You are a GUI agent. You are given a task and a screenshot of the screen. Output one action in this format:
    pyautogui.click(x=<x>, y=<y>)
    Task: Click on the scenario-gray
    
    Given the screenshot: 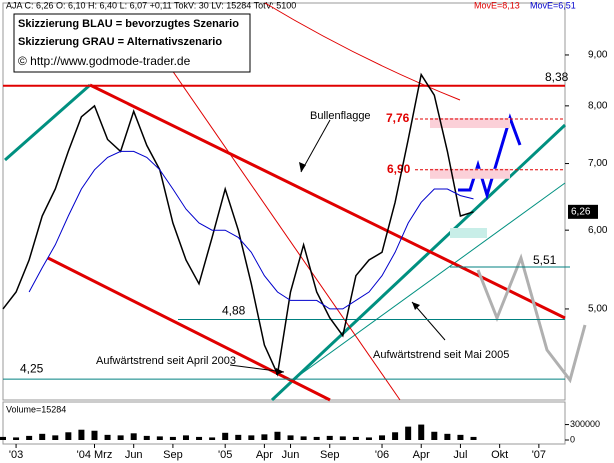 What is the action you would take?
    pyautogui.click(x=531, y=318)
    